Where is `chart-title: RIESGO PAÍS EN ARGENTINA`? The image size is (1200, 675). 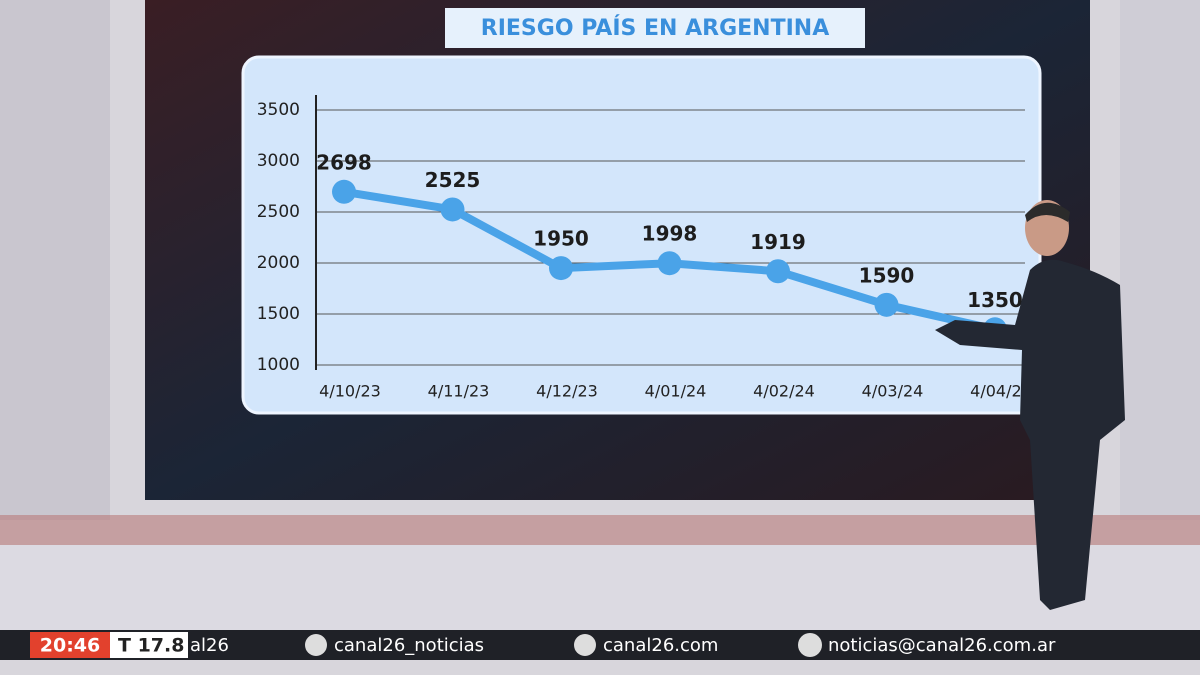 chart-title: RIESGO PAÍS EN ARGENTINA is located at coordinates (655, 28).